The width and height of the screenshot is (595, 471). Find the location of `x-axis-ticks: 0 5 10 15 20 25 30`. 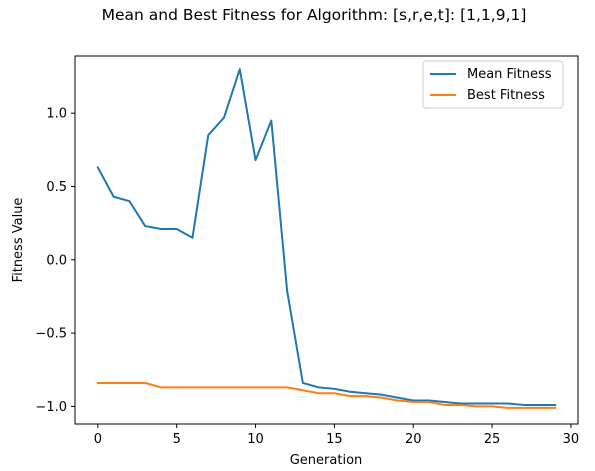

x-axis-ticks: 0 5 10 15 20 25 30 is located at coordinates (336, 435).